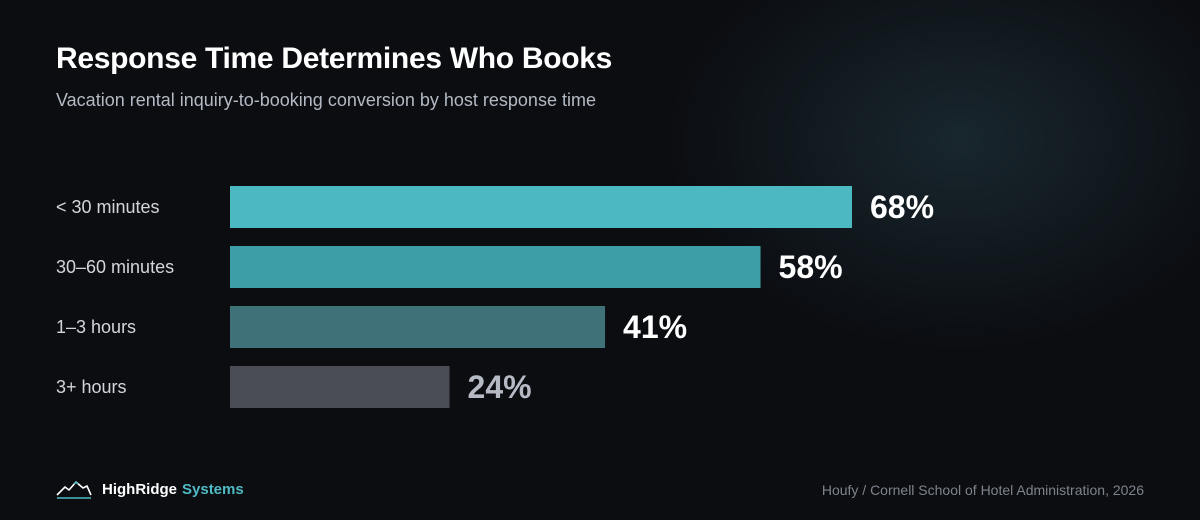 This screenshot has width=1200, height=520. I want to click on value-label: 68%, so click(902, 207).